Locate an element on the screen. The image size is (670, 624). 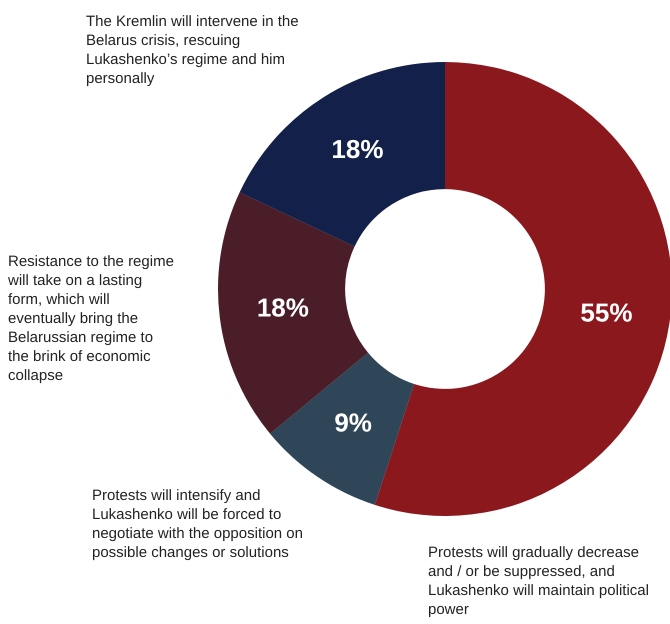
slice-label: Resistance to the regime will take on a lasting form, which will eventually bring the Belarussian regime to the brink of economic collapse is located at coordinates (91, 318).